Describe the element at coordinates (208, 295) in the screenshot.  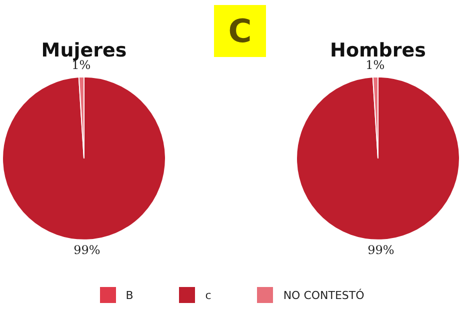
I see `legend-label: c` at that location.